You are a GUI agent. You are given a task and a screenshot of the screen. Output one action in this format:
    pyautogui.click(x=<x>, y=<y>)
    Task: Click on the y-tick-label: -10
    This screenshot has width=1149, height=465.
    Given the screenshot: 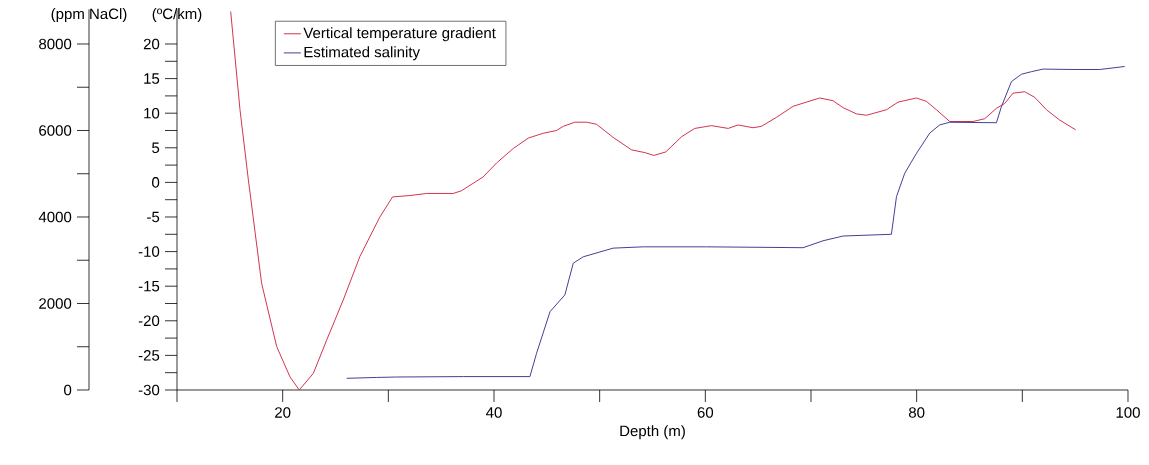 What is the action you would take?
    pyautogui.click(x=149, y=251)
    